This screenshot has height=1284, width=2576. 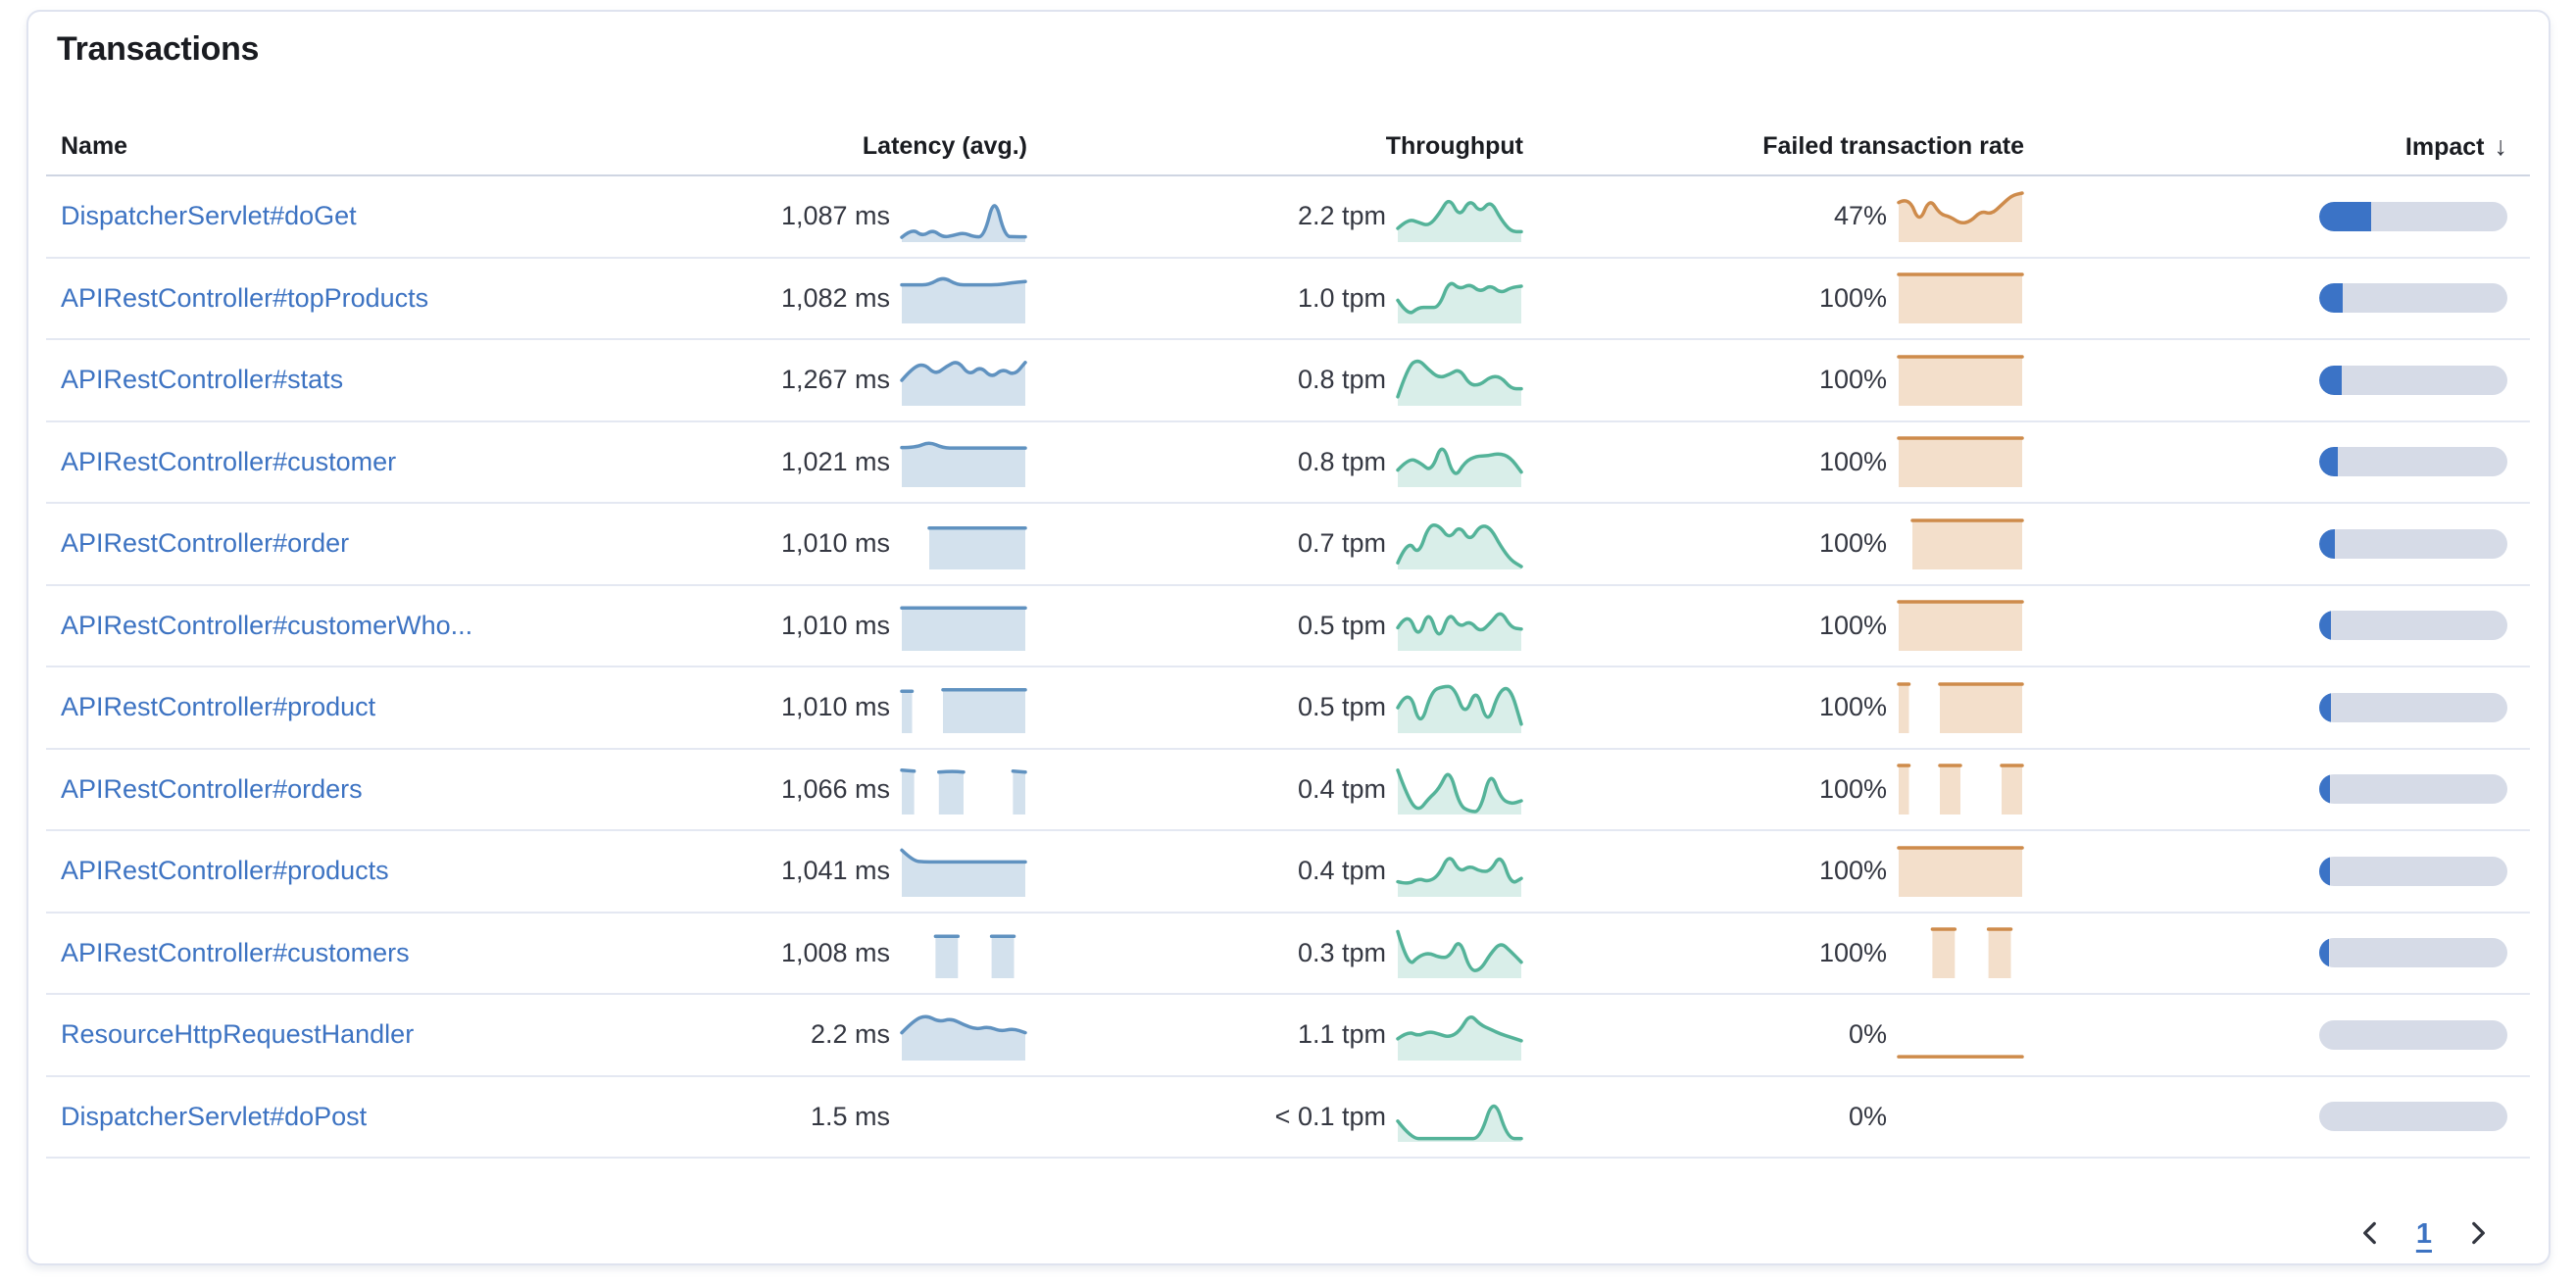 I want to click on transaction-link: ResourceHttpRequestHandler, so click(x=238, y=1034).